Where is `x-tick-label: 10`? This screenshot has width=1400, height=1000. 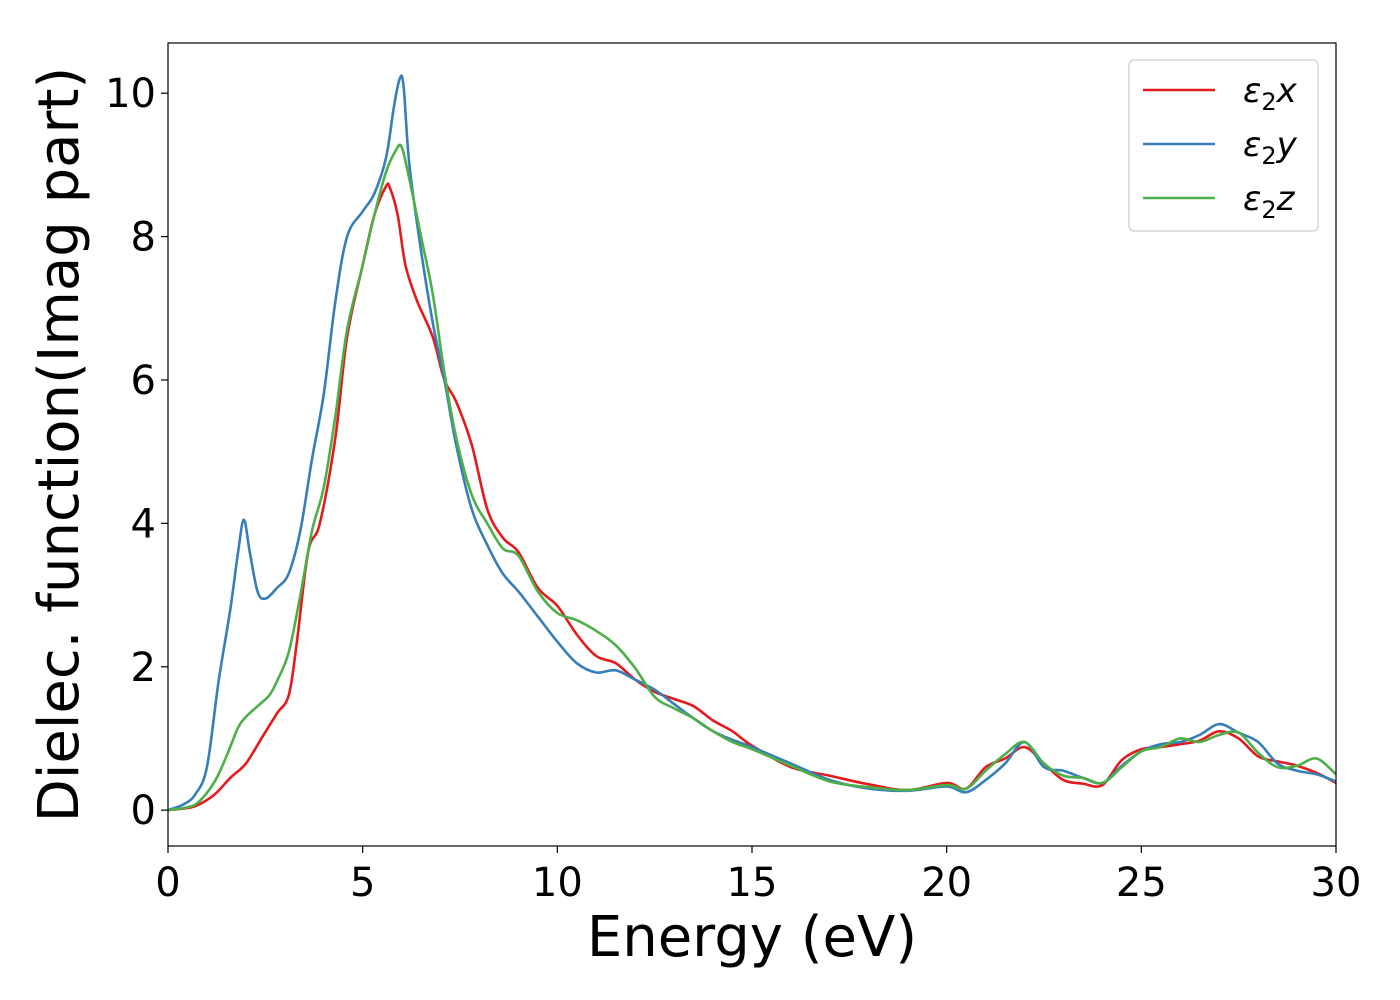
x-tick-label: 10 is located at coordinates (557, 883).